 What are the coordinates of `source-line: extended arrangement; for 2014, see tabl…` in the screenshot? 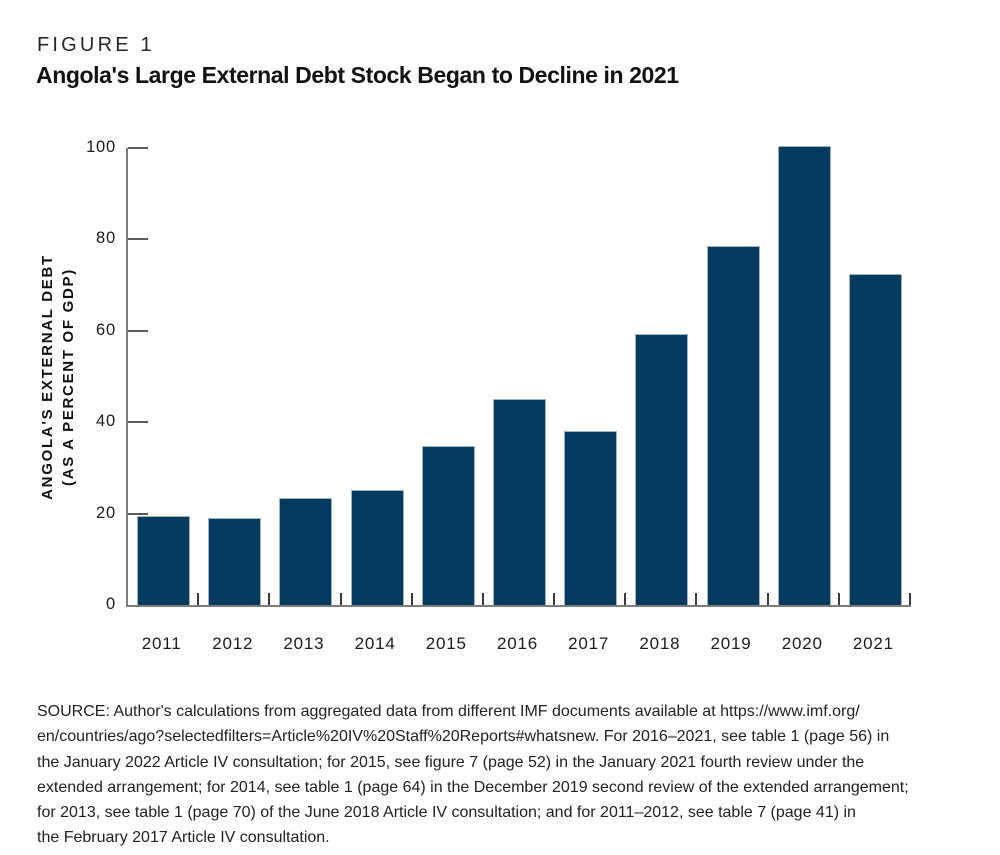 It's located at (473, 787).